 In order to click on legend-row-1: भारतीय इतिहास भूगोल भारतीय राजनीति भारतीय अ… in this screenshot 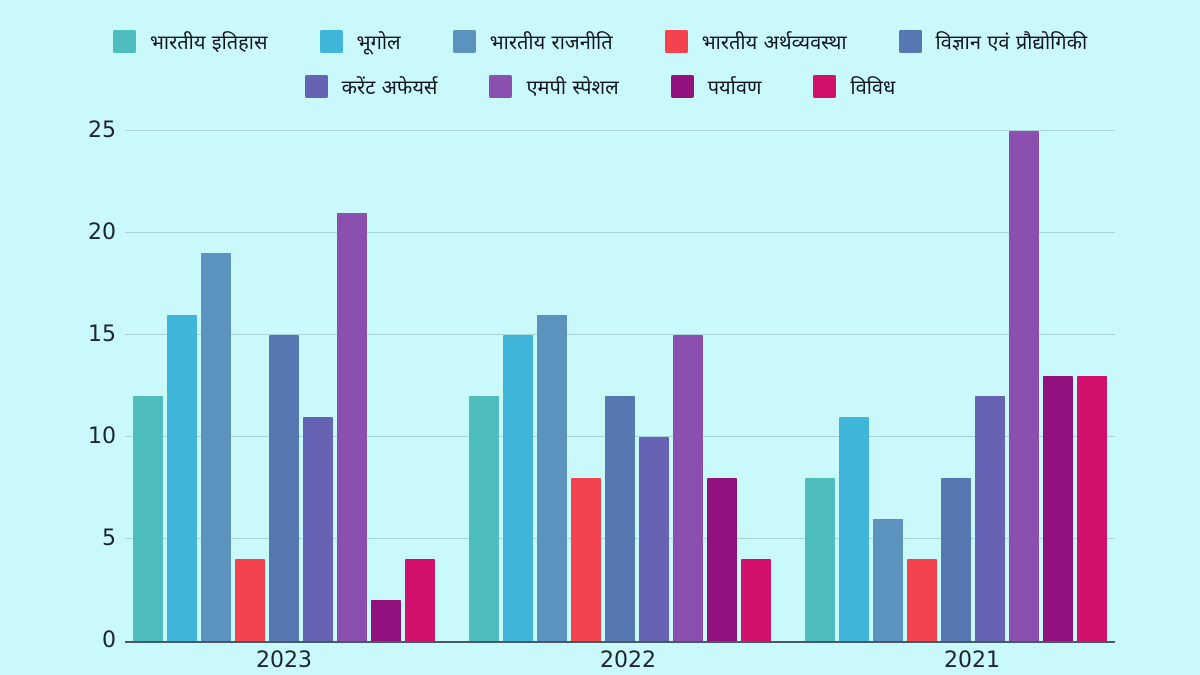, I will do `click(600, 41)`.